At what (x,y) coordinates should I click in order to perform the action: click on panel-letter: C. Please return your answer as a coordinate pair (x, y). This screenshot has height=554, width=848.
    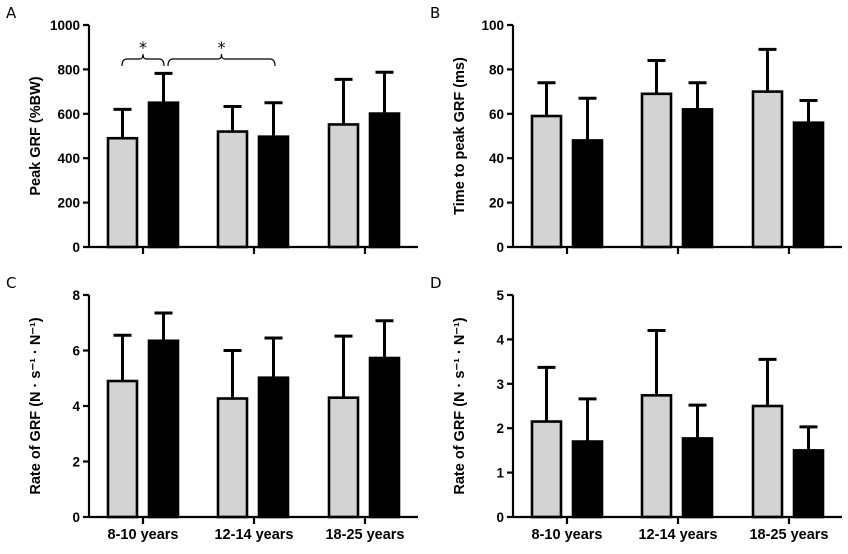
    Looking at the image, I should click on (11, 283).